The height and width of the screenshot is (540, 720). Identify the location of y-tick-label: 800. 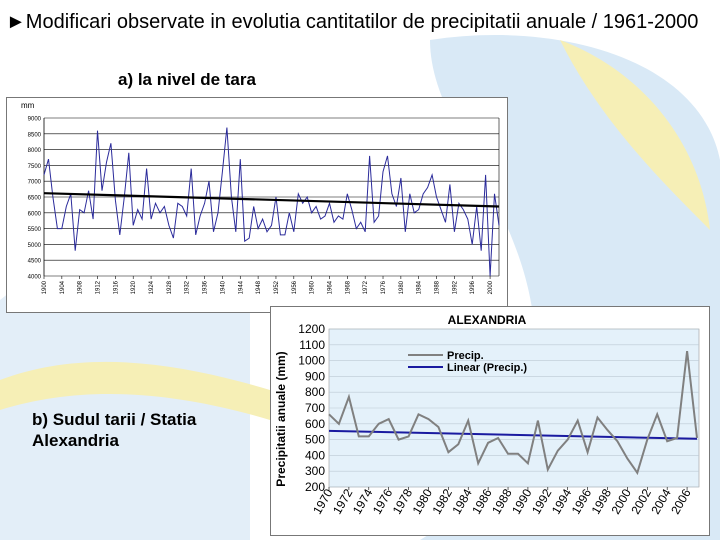
(315, 392).